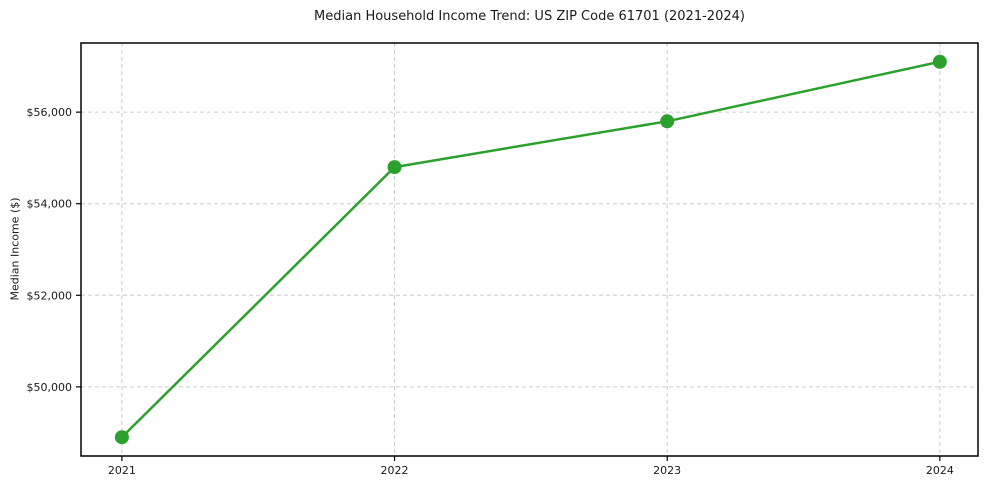 The height and width of the screenshot is (490, 989). Describe the element at coordinates (667, 470) in the screenshot. I see `x-tick-label: 2023` at that location.